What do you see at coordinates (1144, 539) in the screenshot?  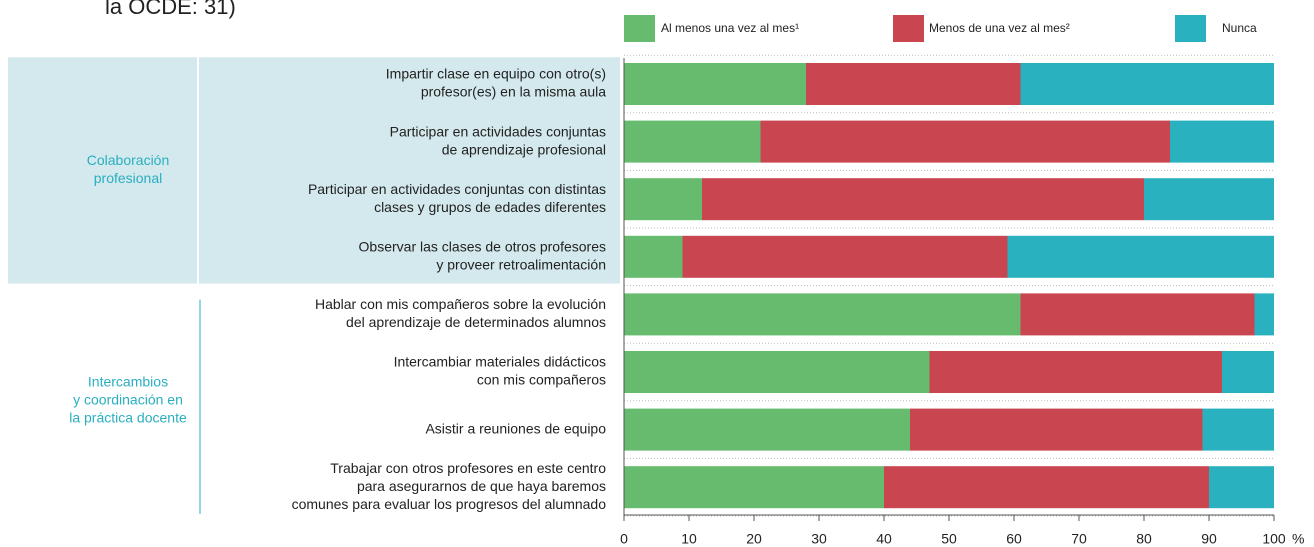 I see `x-tick-label: 80` at bounding box center [1144, 539].